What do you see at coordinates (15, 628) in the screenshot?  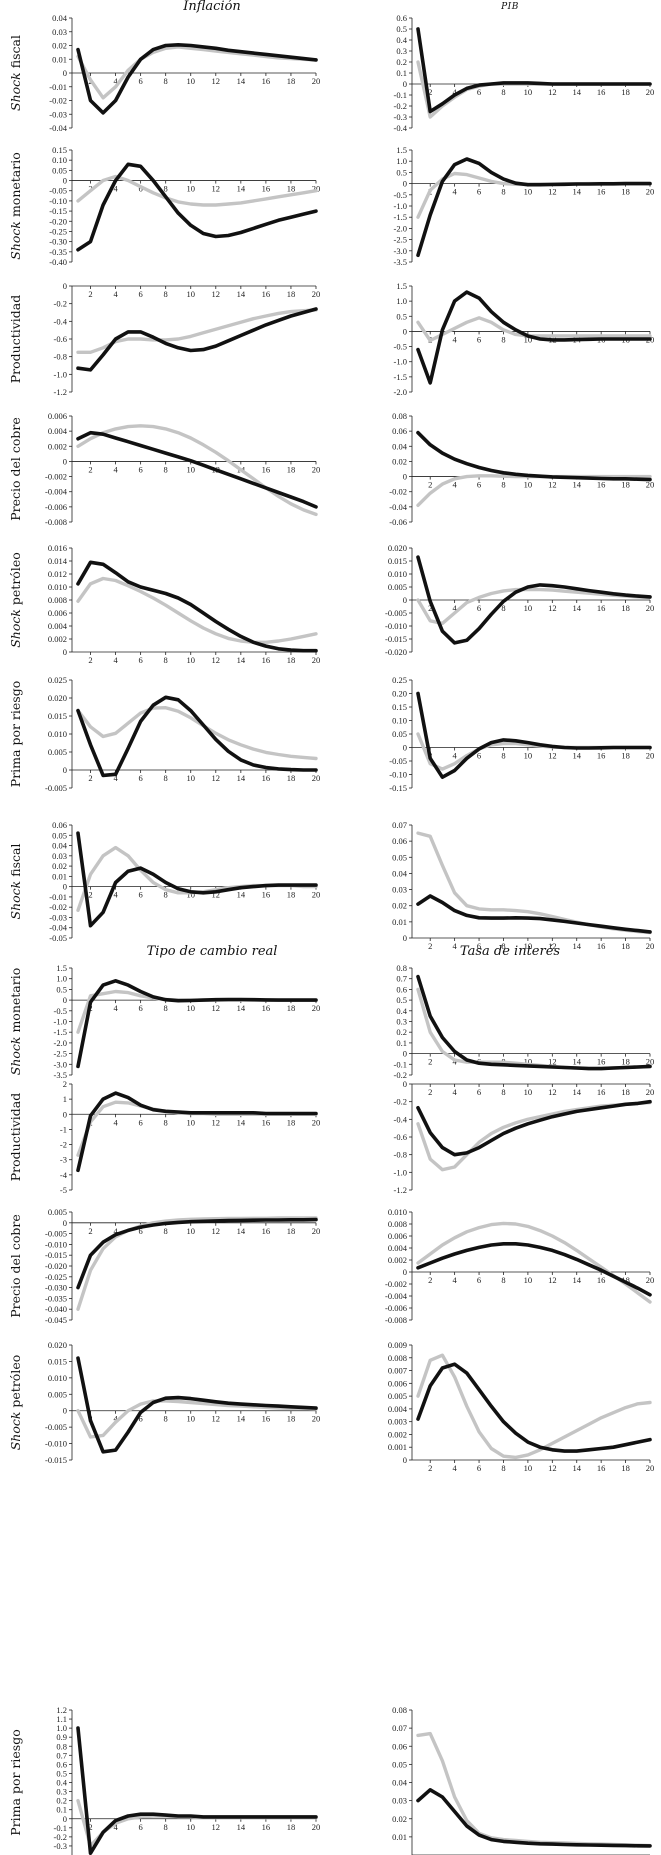 I see `row-label-em: Shock` at bounding box center [15, 628].